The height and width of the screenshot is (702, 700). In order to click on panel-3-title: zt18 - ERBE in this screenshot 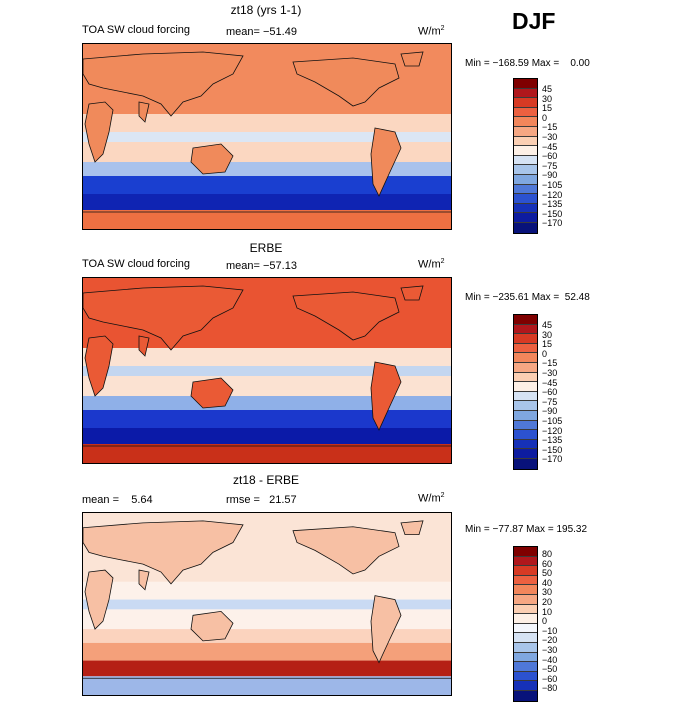, I will do `click(266, 480)`.